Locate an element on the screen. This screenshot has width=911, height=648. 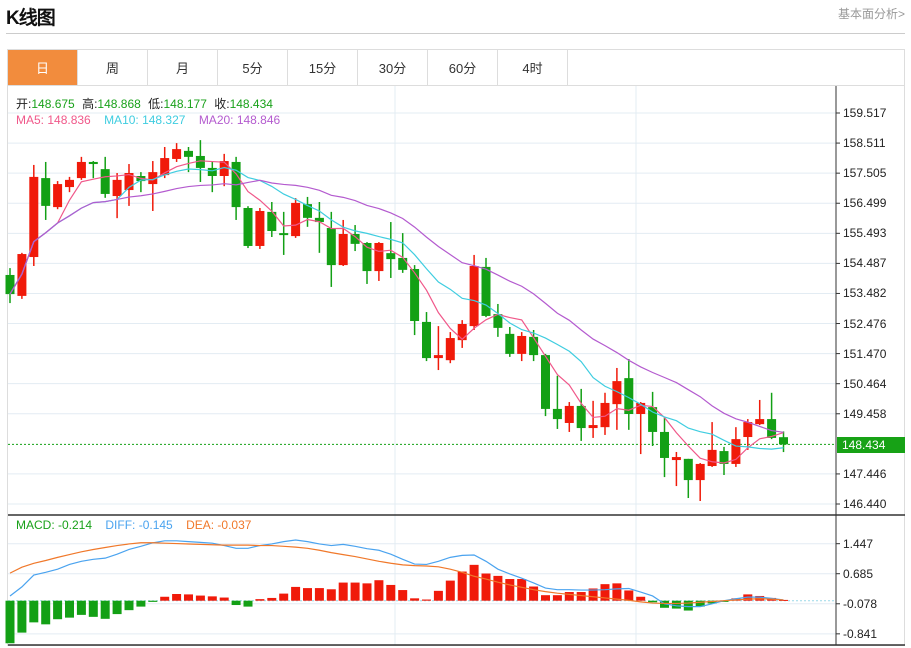
open-value: 148.675 is located at coordinates (53, 104).